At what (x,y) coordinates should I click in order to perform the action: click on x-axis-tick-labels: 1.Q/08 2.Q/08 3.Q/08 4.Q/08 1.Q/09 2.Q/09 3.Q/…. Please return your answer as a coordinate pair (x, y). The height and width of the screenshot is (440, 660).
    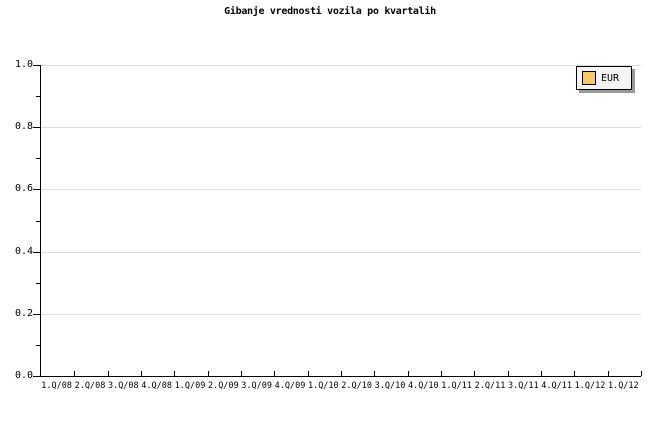
    Looking at the image, I should click on (340, 386).